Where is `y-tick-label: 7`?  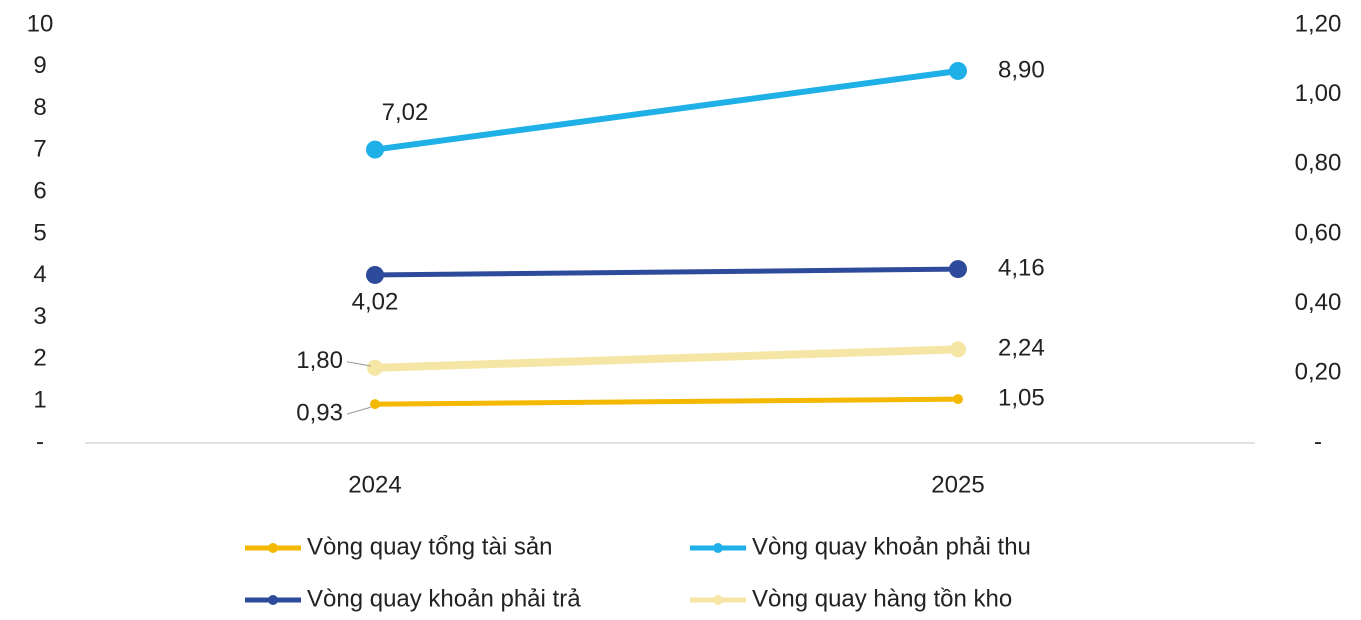 y-tick-label: 7 is located at coordinates (39, 149).